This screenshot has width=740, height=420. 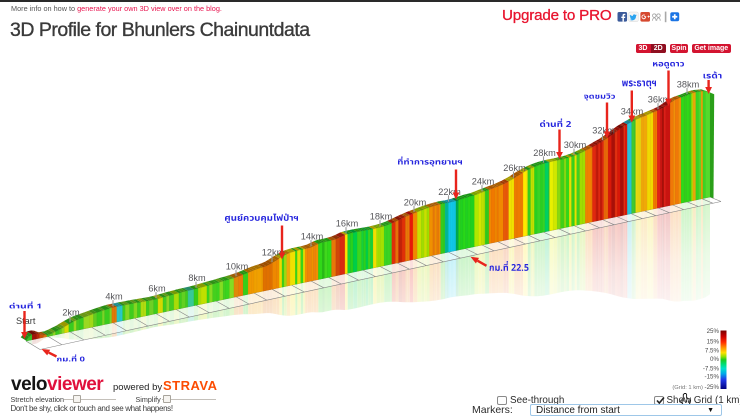 What do you see at coordinates (237, 267) in the screenshot?
I see `svg-text: 10km` at bounding box center [237, 267].